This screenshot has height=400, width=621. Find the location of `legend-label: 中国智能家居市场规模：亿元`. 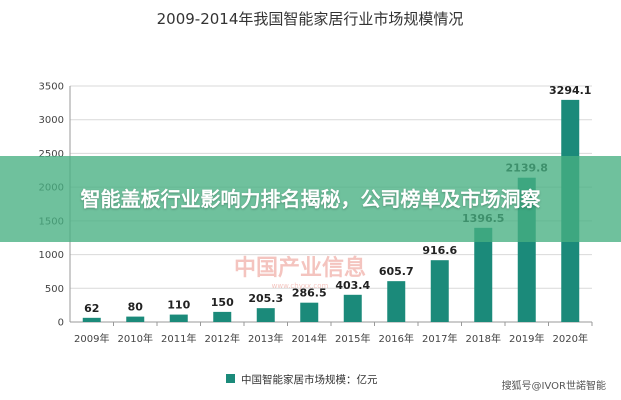

legend-label: 中国智能家居市场规模：亿元 is located at coordinates (309, 379).